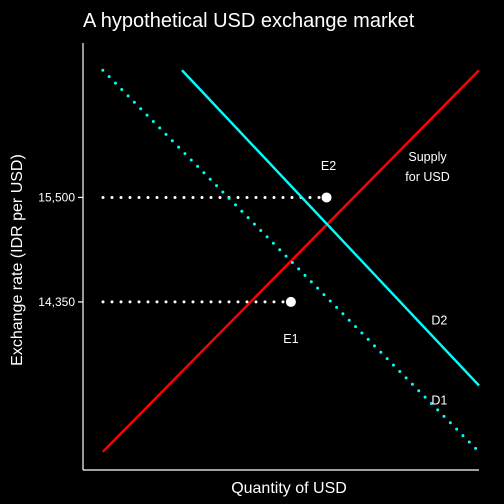 This screenshot has width=504, height=504. I want to click on y-axis-ticks: 14,350 15,500, so click(60, 249).